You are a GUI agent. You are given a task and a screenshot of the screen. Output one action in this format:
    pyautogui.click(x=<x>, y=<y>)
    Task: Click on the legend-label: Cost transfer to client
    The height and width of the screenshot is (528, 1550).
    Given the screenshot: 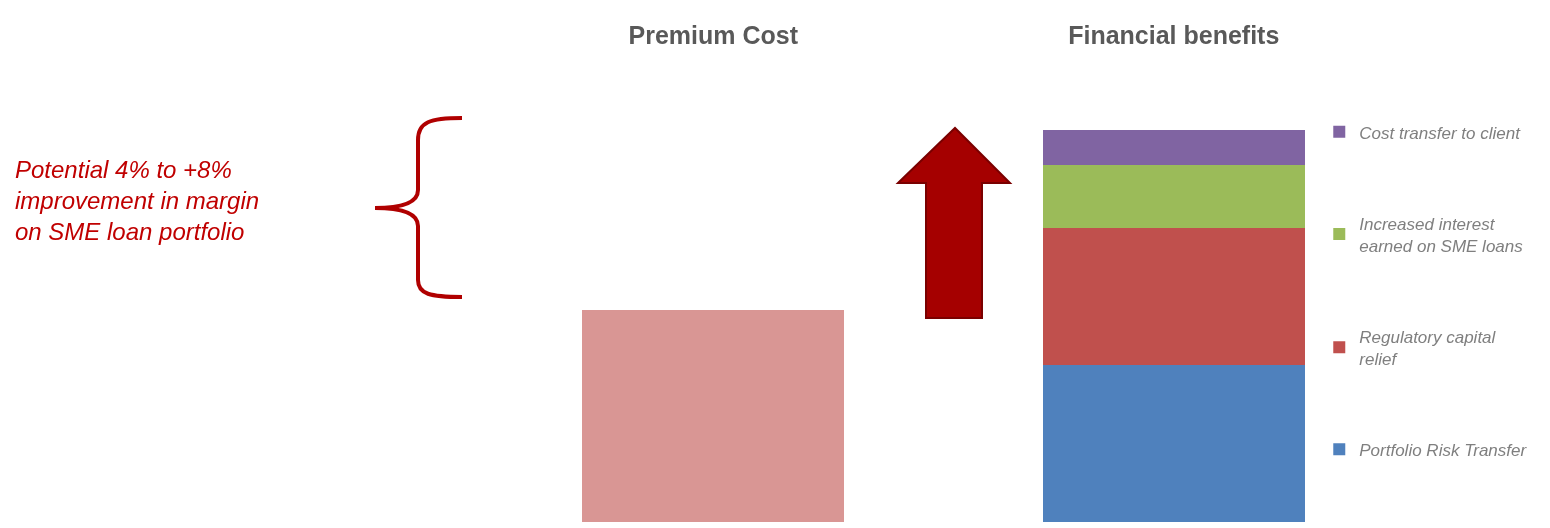 What is the action you would take?
    pyautogui.click(x=1440, y=133)
    